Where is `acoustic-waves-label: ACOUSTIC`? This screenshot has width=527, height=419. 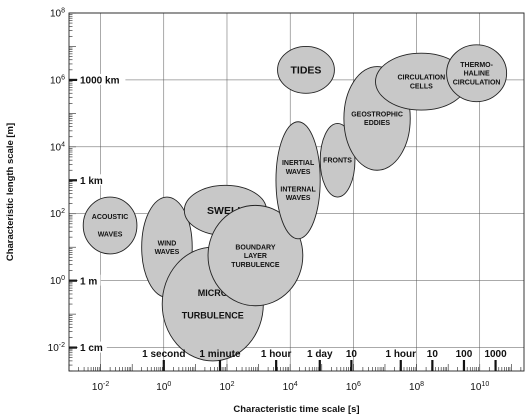
acoustic-waves-label: ACOUSTIC is located at coordinates (110, 217).